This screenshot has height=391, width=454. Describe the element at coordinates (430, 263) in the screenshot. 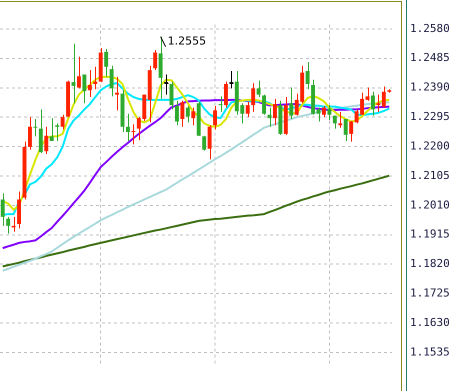

I see `y-tick-label: 1.1820` at that location.